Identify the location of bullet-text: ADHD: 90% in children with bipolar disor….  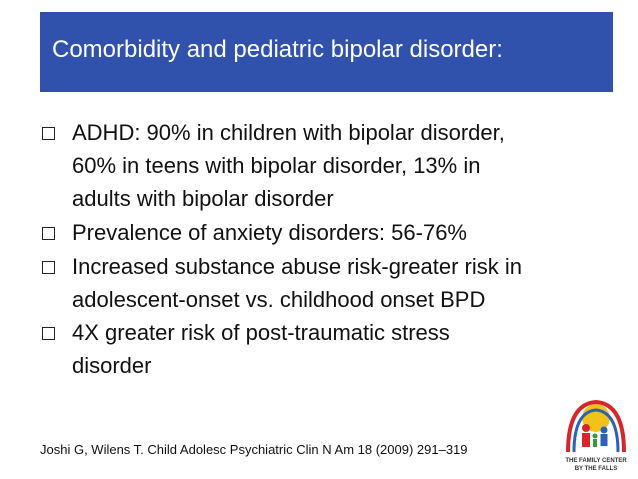
(288, 132).